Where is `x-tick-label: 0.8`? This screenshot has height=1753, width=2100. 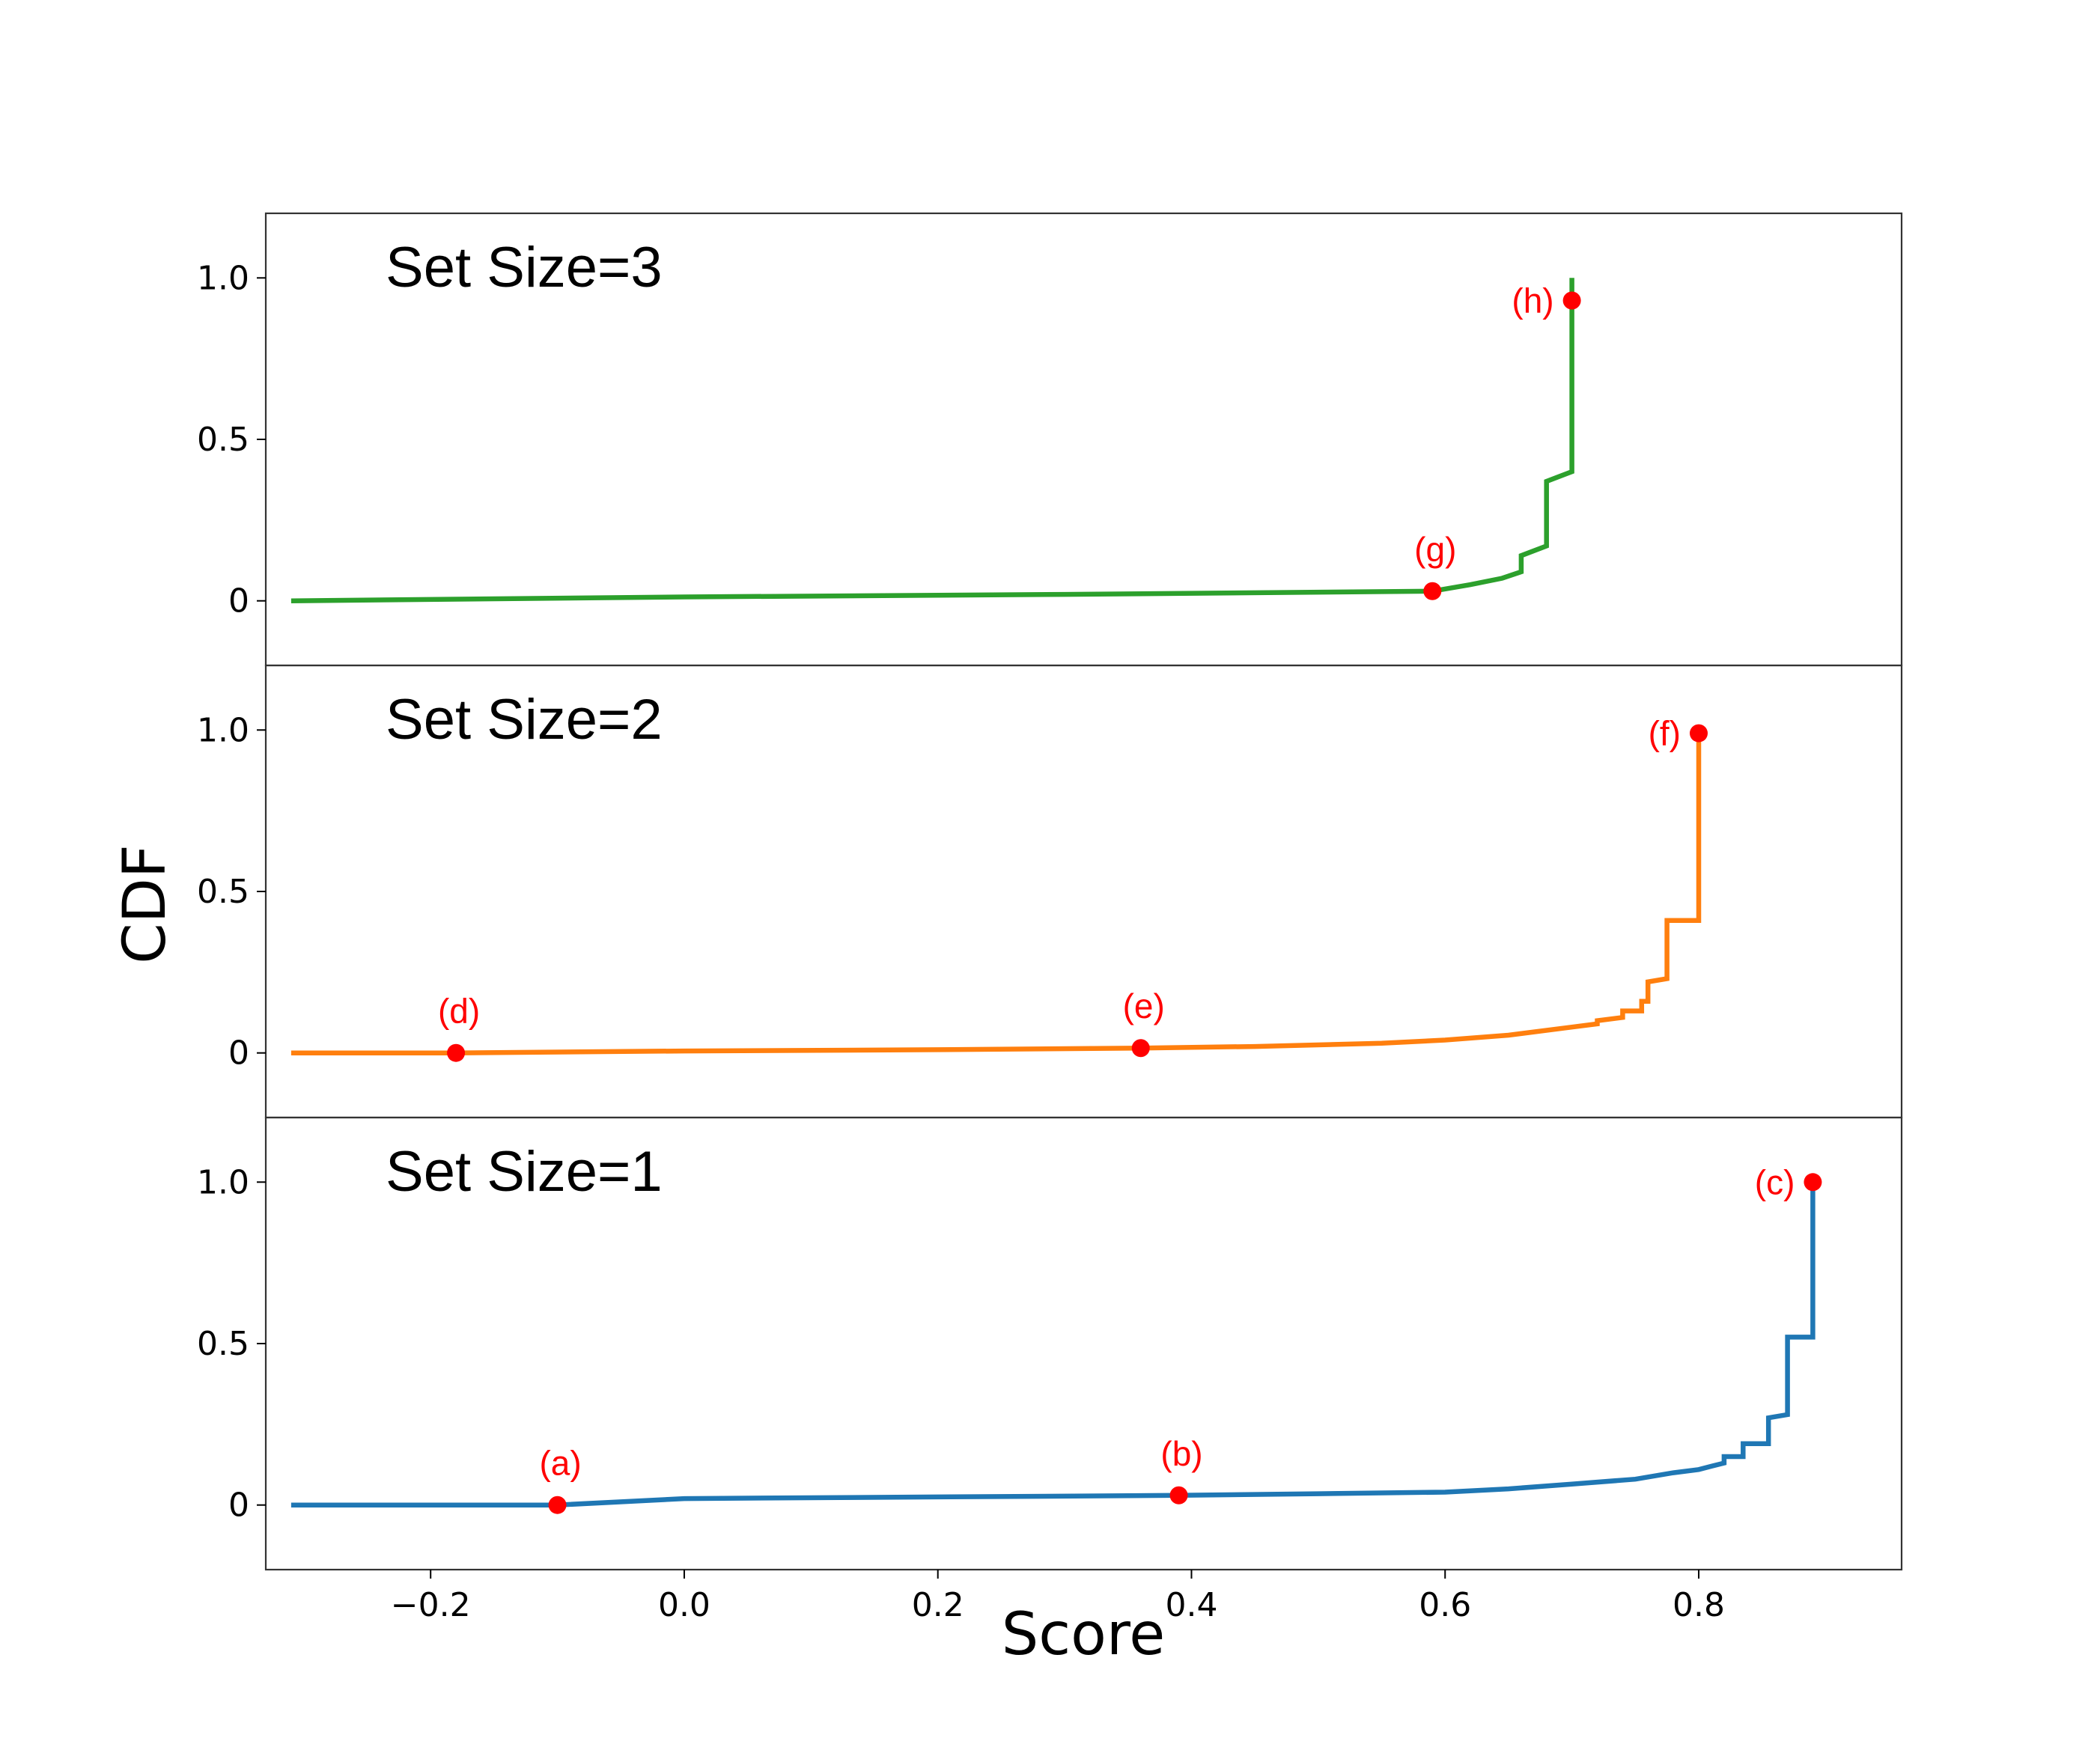
x-tick-label: 0.8 is located at coordinates (1699, 1605).